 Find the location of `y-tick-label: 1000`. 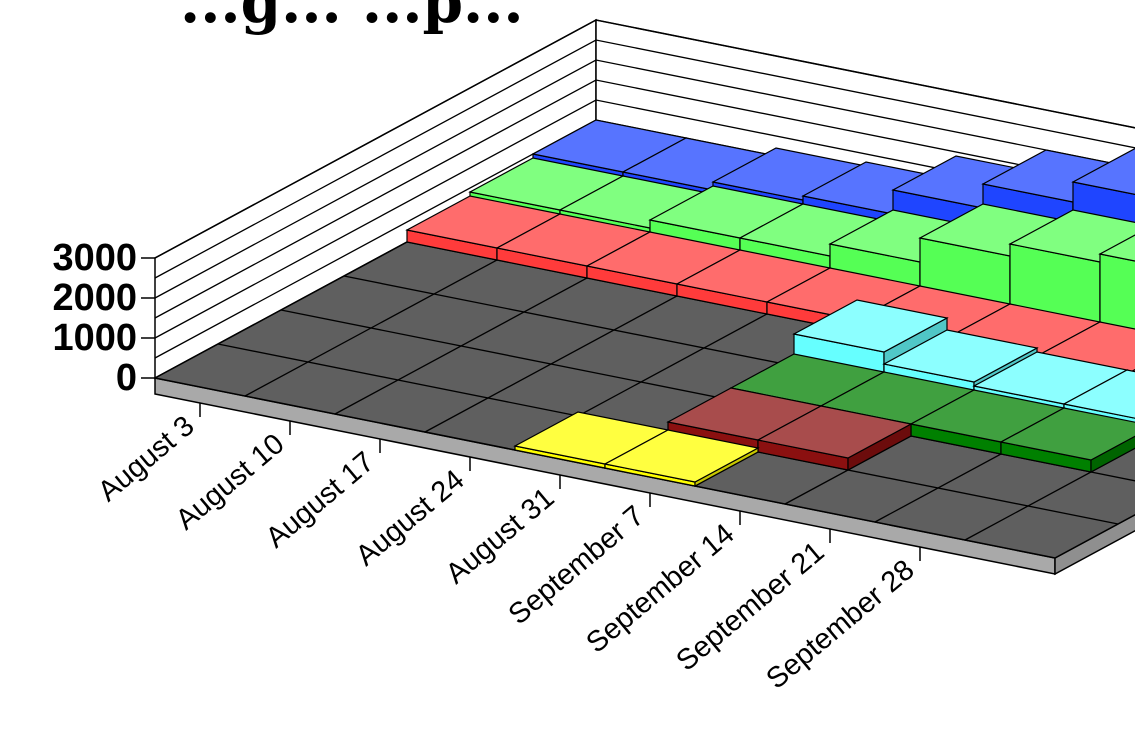

y-tick-label: 1000 is located at coordinates (94, 338).